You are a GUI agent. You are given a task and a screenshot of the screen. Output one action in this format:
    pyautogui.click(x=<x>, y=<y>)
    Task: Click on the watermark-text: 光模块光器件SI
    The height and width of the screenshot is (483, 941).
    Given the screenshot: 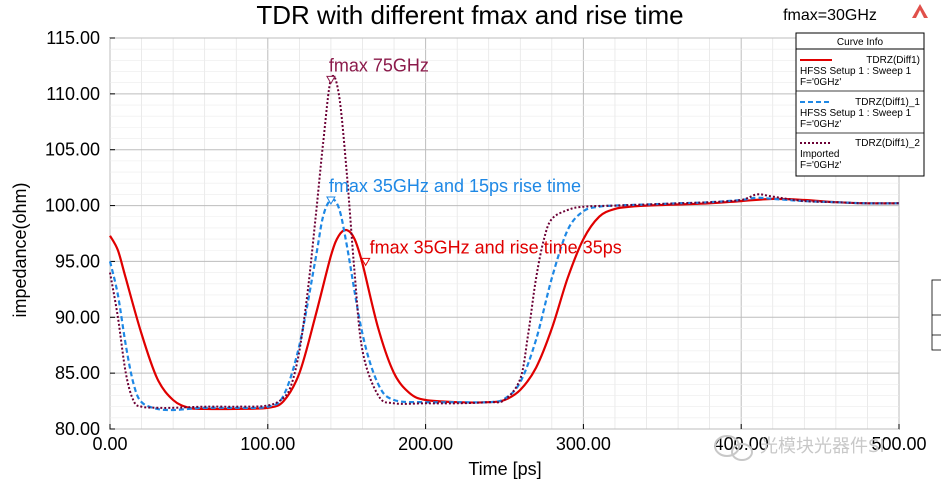 What is the action you would take?
    pyautogui.click(x=822, y=446)
    